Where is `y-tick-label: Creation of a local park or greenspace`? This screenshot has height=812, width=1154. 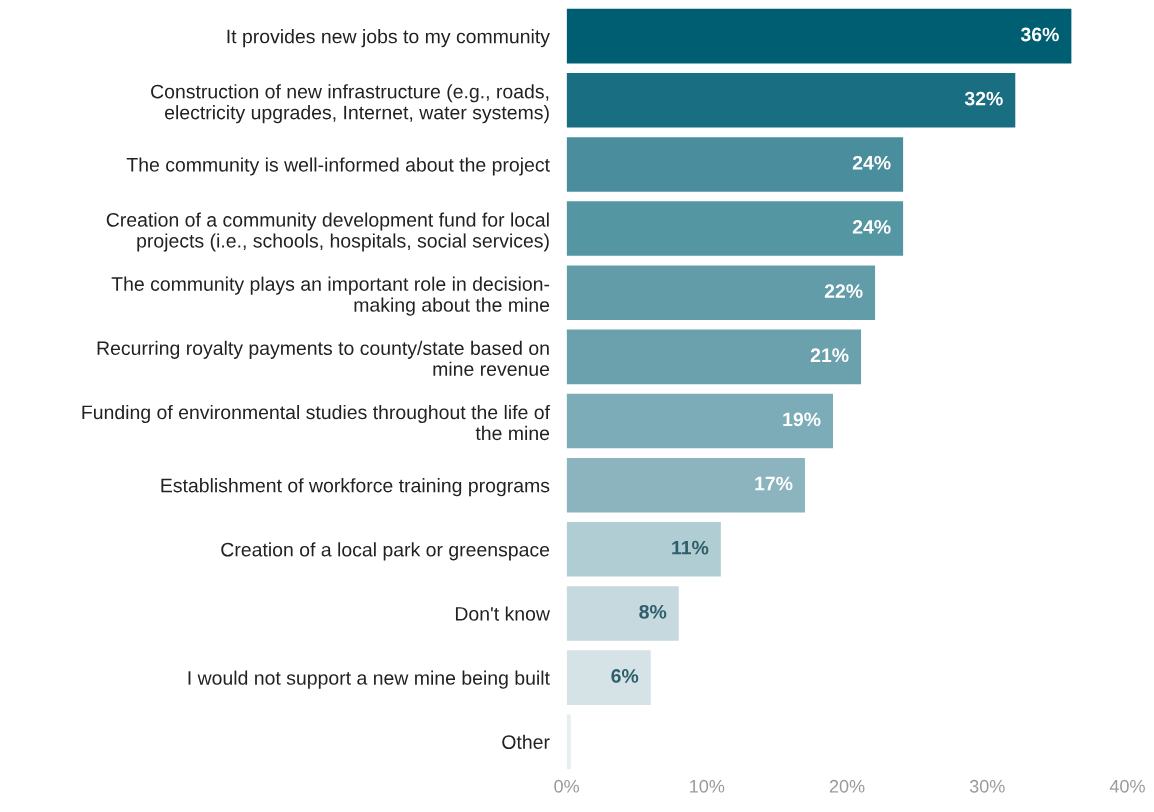 y-tick-label: Creation of a local park or greenspace is located at coordinates (385, 551).